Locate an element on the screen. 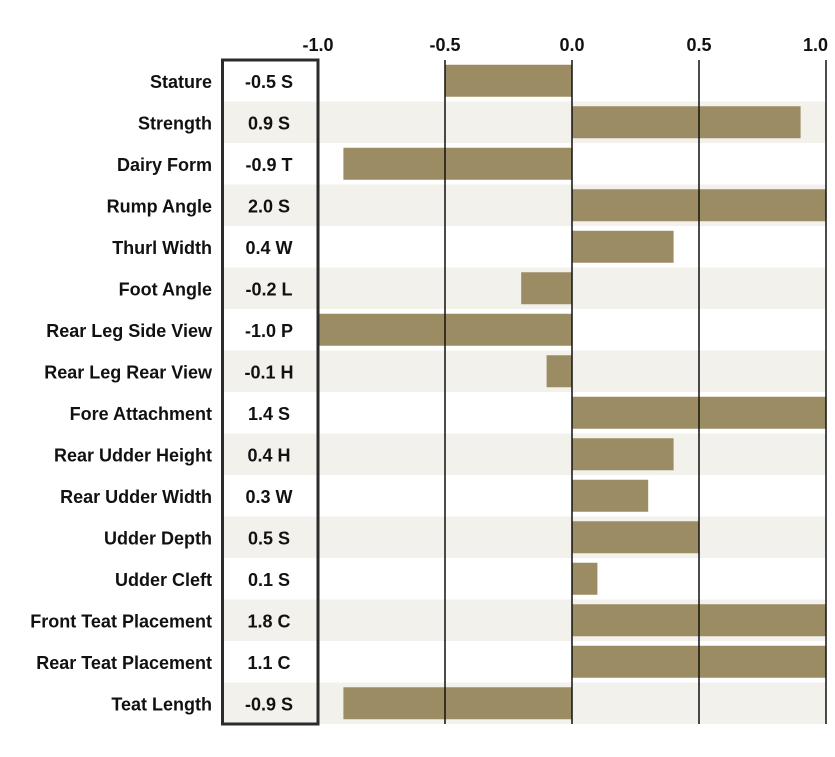  value-label: 2.0 S is located at coordinates (269, 206).